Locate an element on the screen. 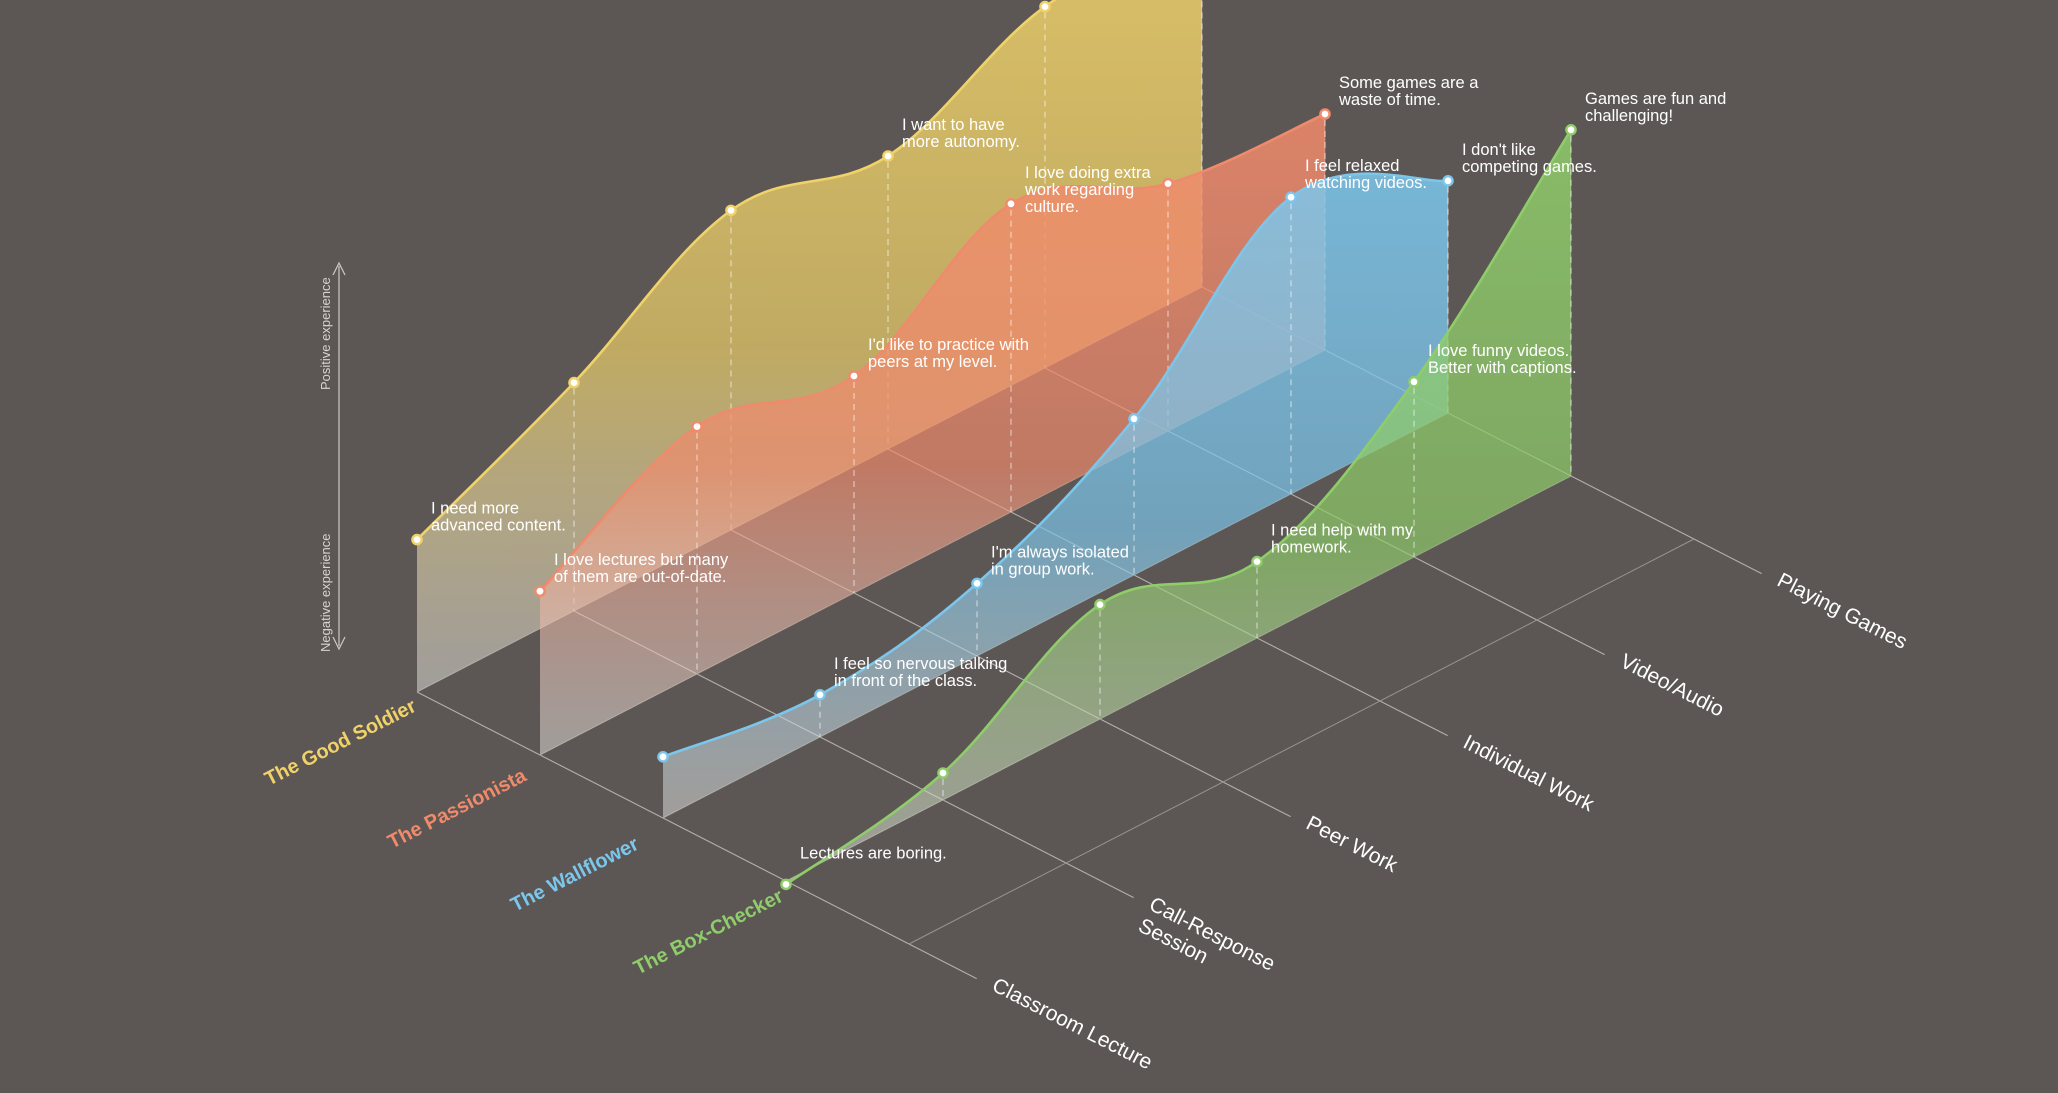 Image resolution: width=2058 pixels, height=1093 pixels. category-label: Classroom Lecture is located at coordinates (1072, 1024).